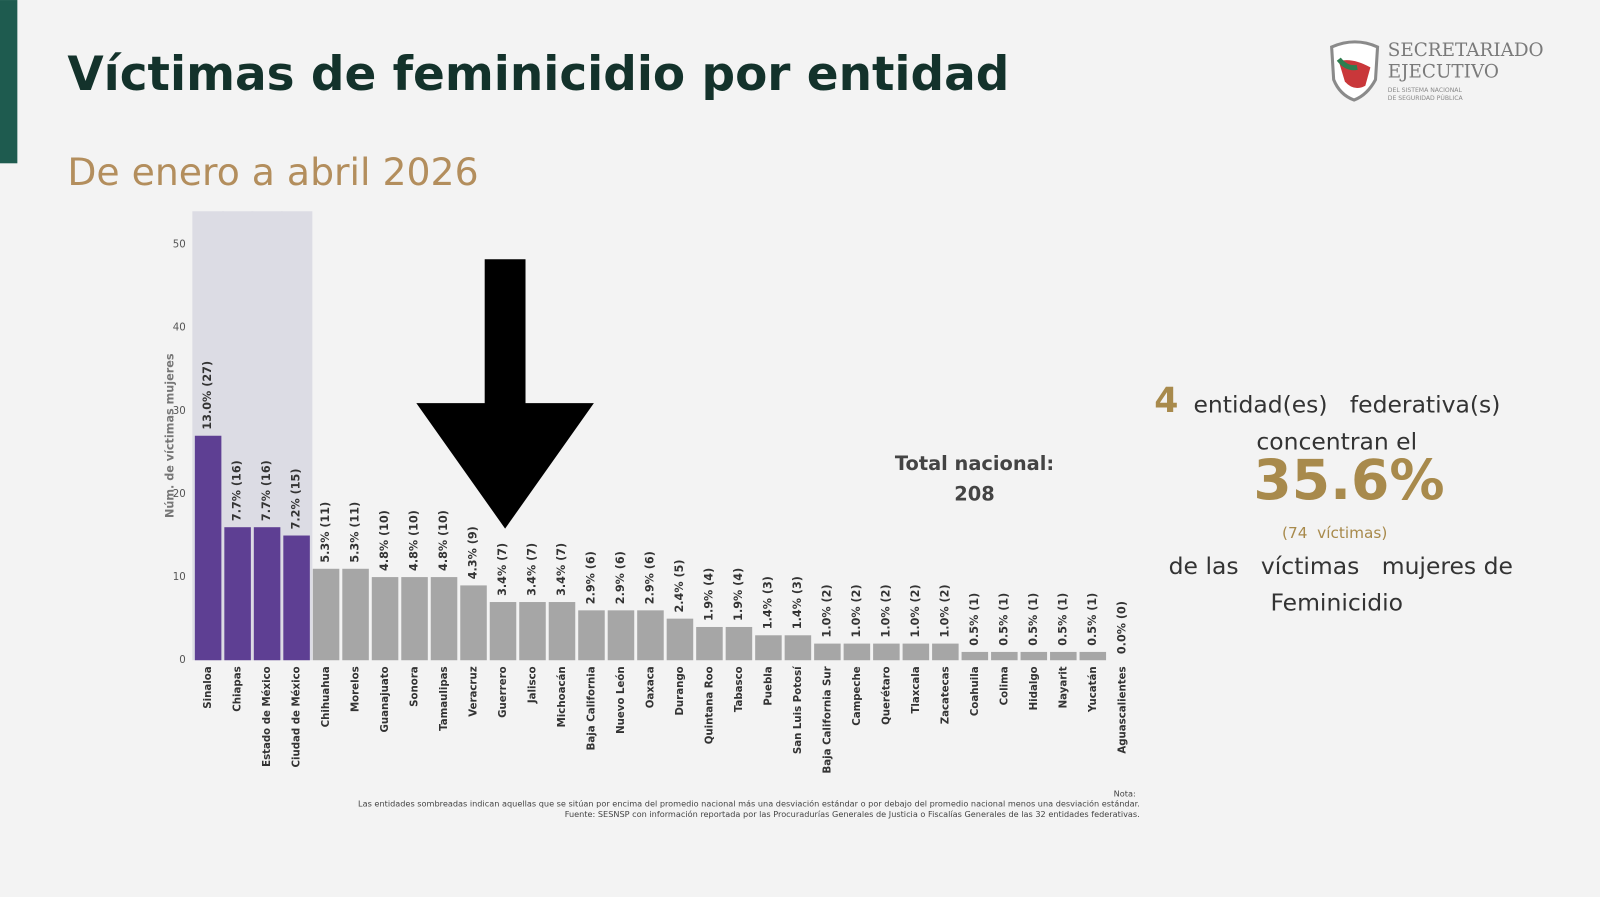  What do you see at coordinates (444, 698) in the screenshot?
I see `x-tick-label: Tamaulipas` at bounding box center [444, 698].